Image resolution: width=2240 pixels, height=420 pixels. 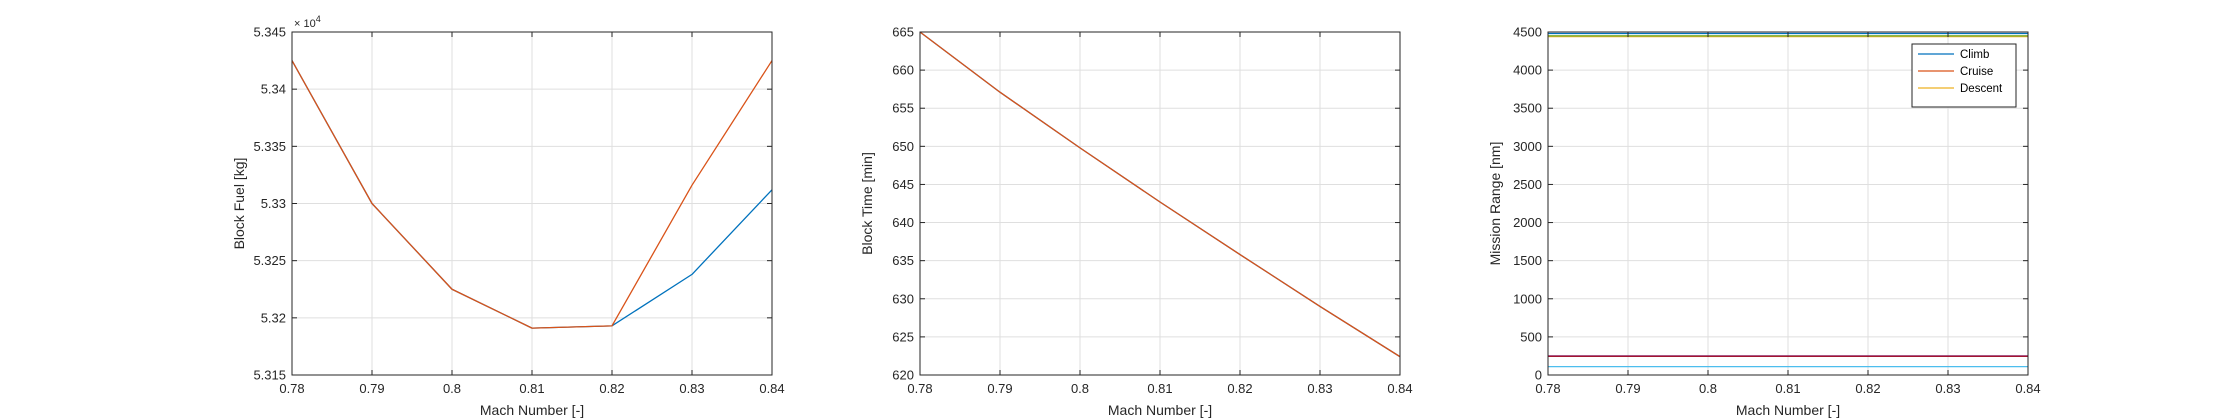 I want to click on y-tick-label: 5.335, so click(x=269, y=146).